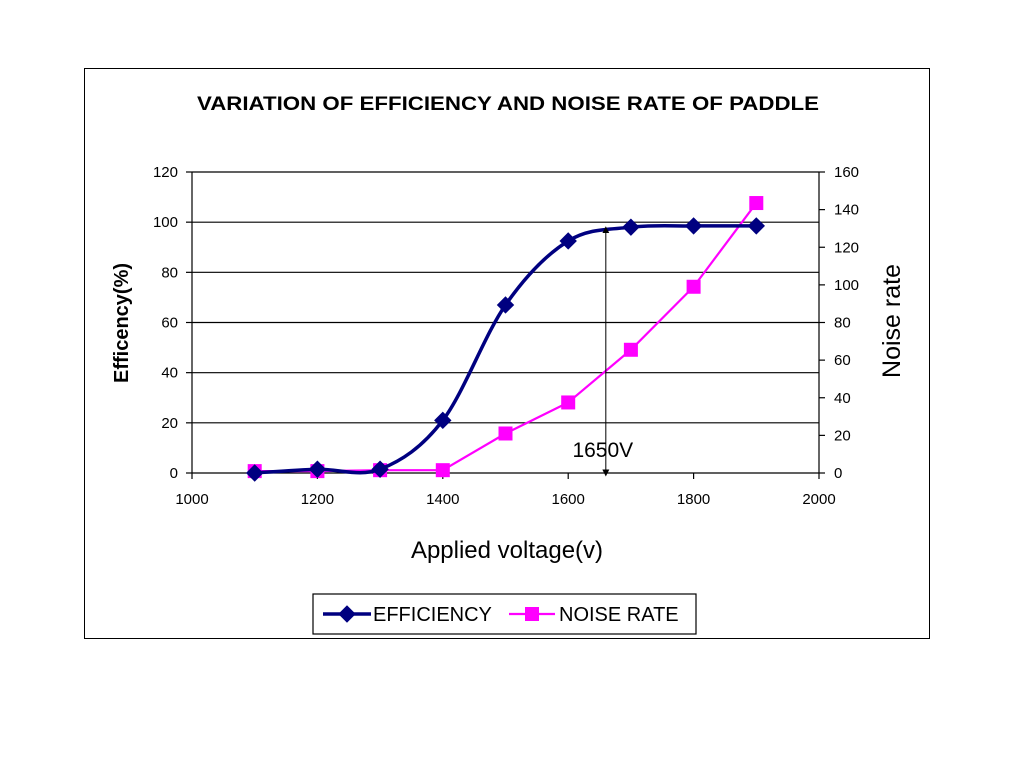  I want to click on x-axis-label: Applied voltage(v), so click(507, 550).